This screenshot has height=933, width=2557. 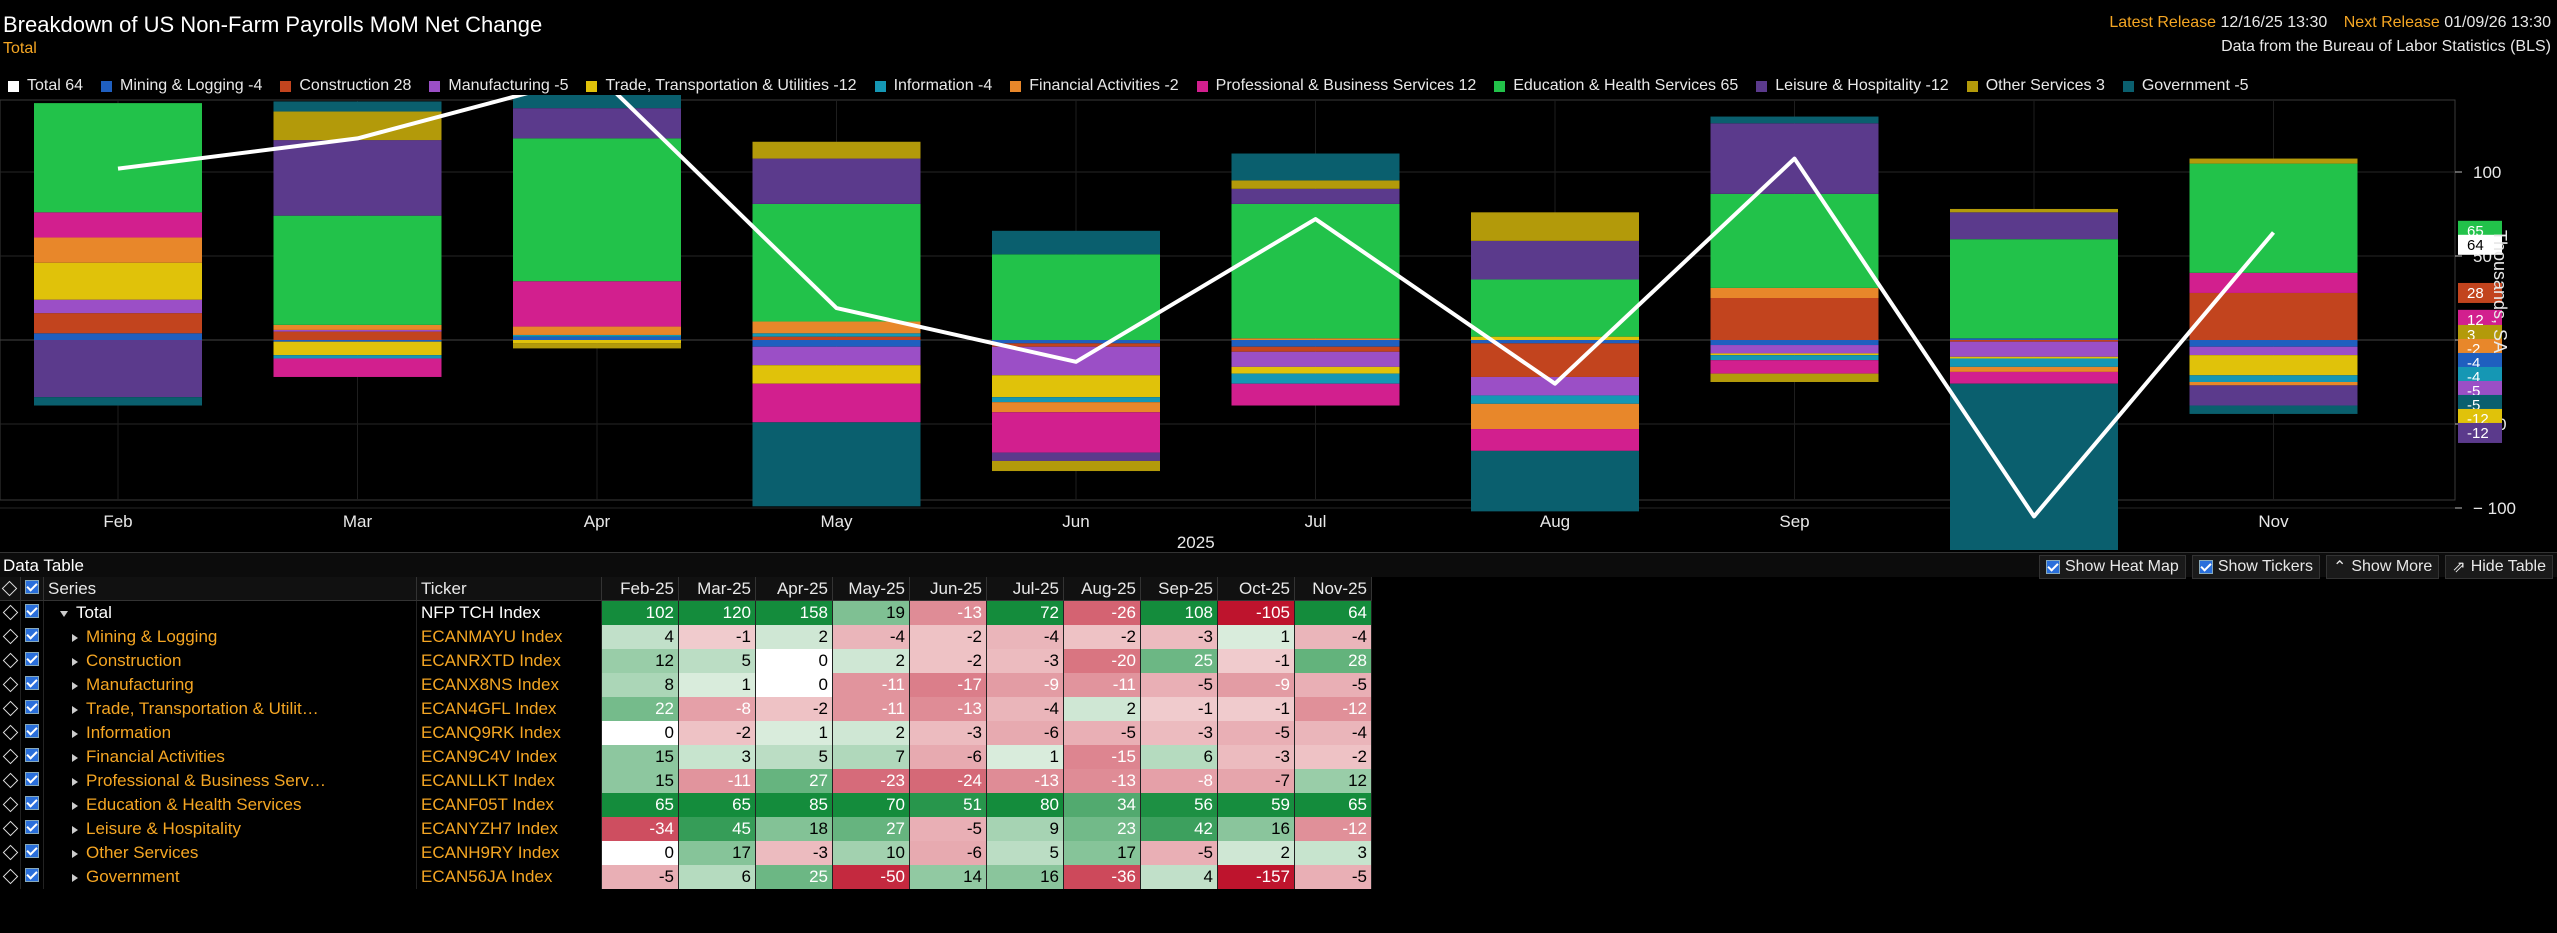 I want to click on ticker: ECANH9RY Index, so click(x=509, y=853).